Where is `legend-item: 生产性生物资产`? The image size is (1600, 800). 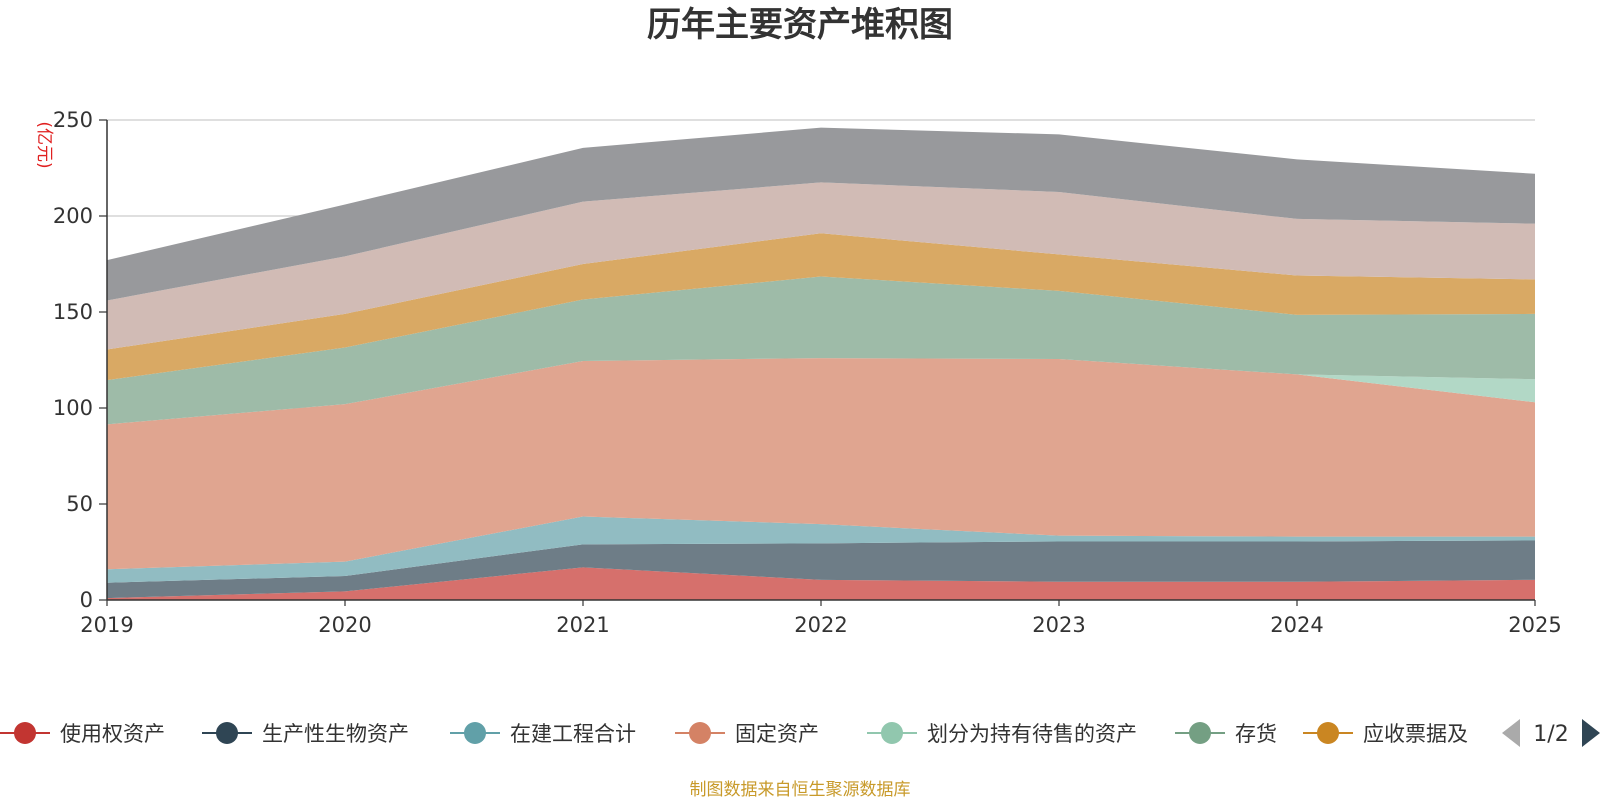
legend-item: 生产性生物资产 is located at coordinates (305, 734).